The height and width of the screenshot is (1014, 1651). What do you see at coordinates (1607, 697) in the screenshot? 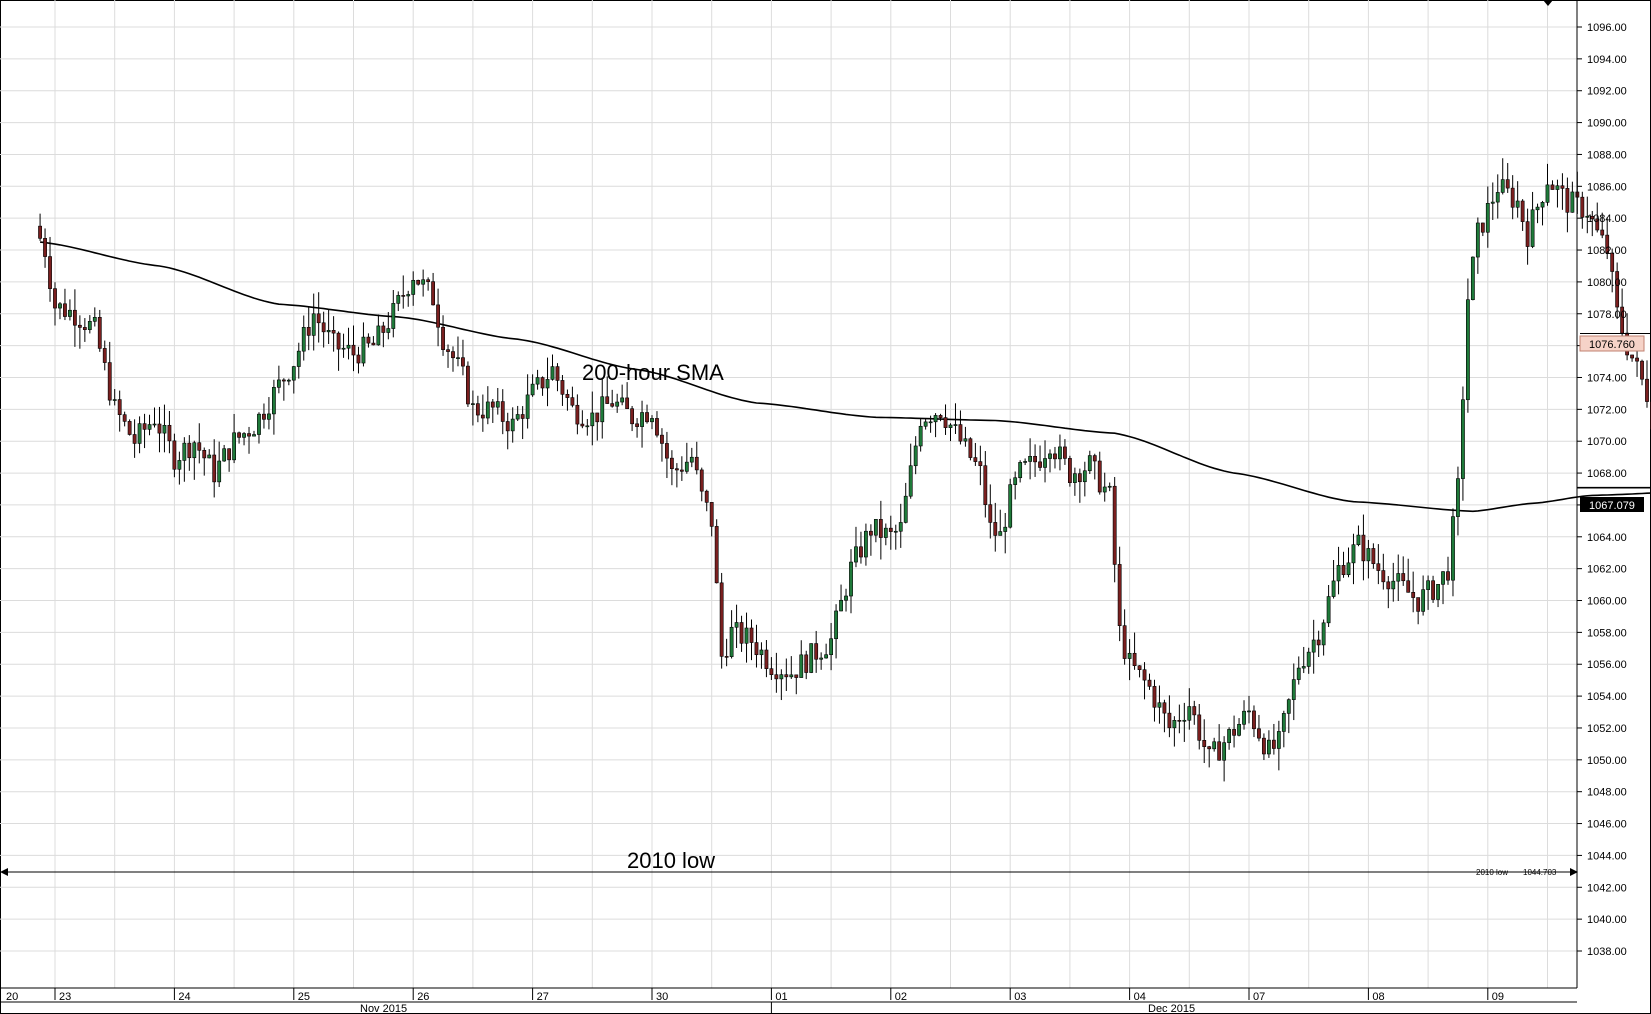
I see `y-tick-label: 1054.00` at bounding box center [1607, 697].